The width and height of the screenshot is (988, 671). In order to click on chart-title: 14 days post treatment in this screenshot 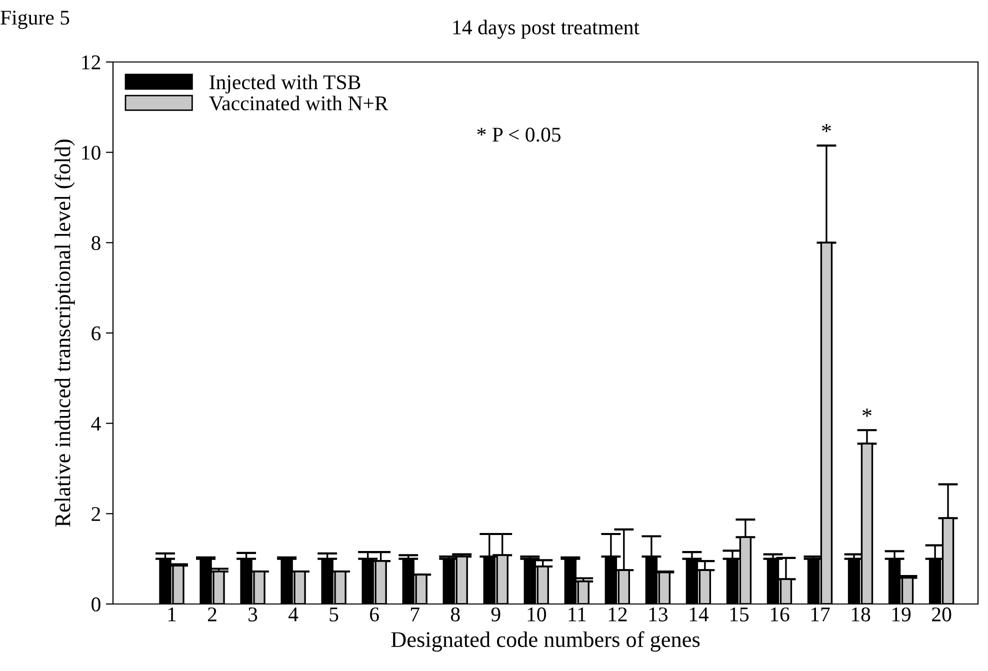, I will do `click(546, 29)`.